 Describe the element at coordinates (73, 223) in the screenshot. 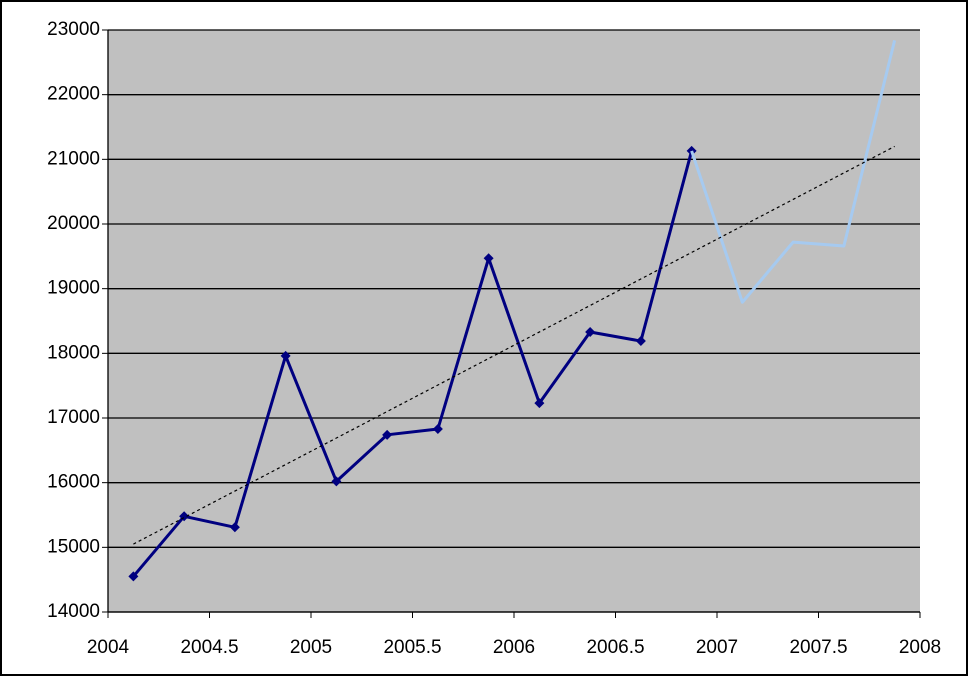

I see `y-tick-label: 20000` at that location.